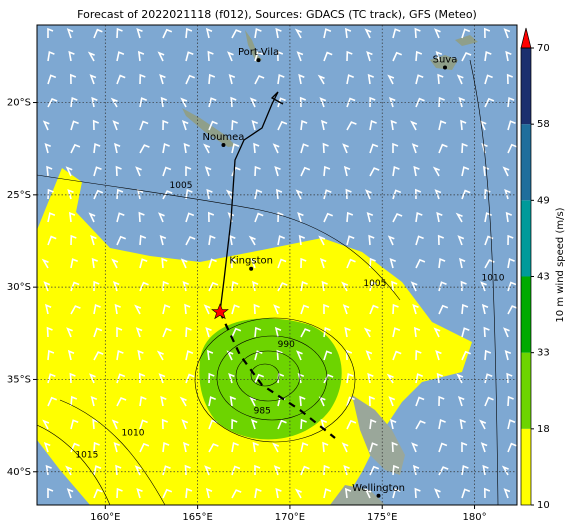  What do you see at coordinates (19, 103) in the screenshot?
I see `lat-tick-label: 20°S` at bounding box center [19, 103].